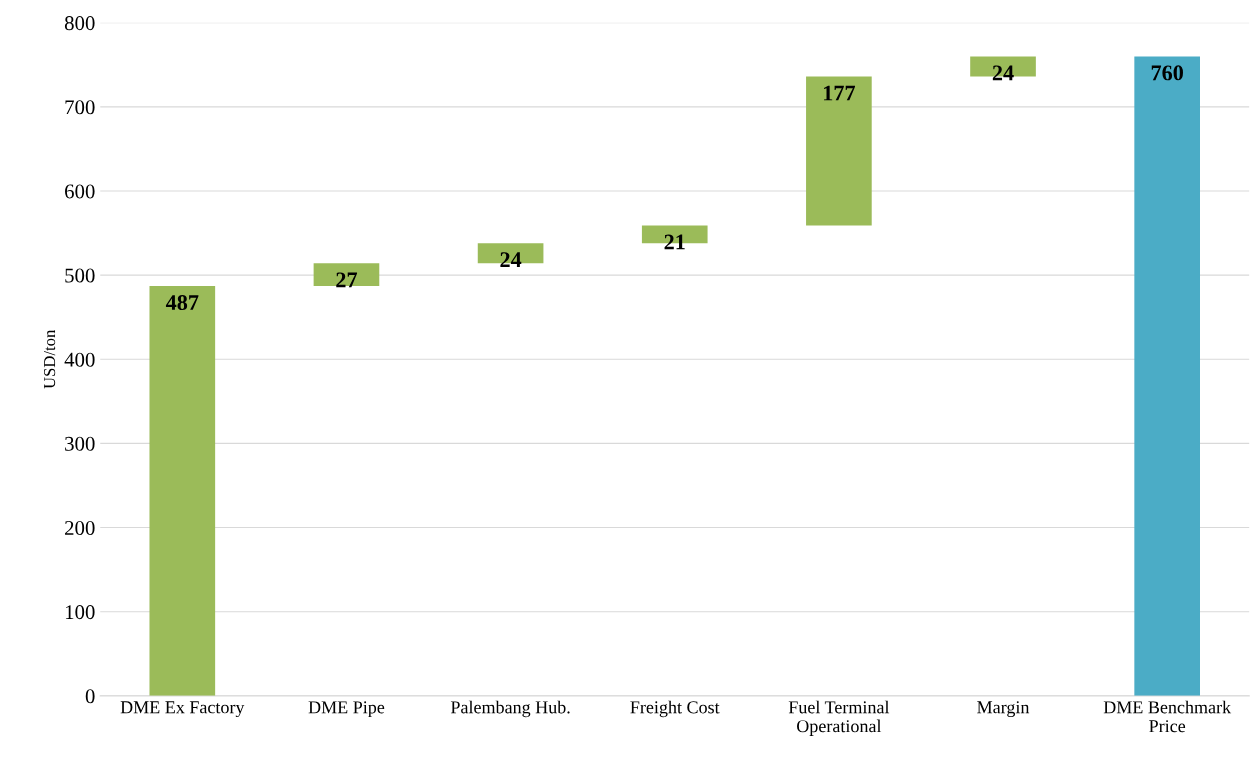 The image size is (1253, 758). I want to click on y-tick-label: 100, so click(80, 612).